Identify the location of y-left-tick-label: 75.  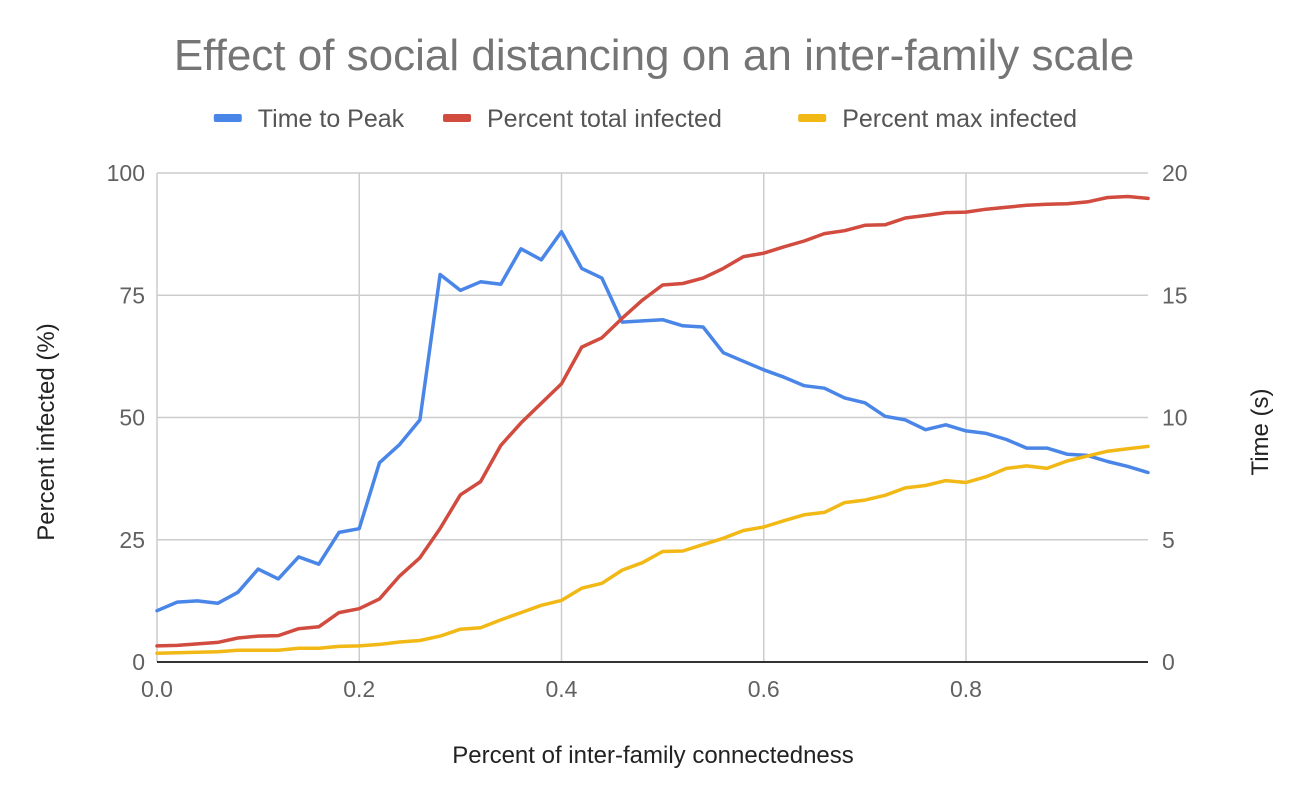
(132, 295).